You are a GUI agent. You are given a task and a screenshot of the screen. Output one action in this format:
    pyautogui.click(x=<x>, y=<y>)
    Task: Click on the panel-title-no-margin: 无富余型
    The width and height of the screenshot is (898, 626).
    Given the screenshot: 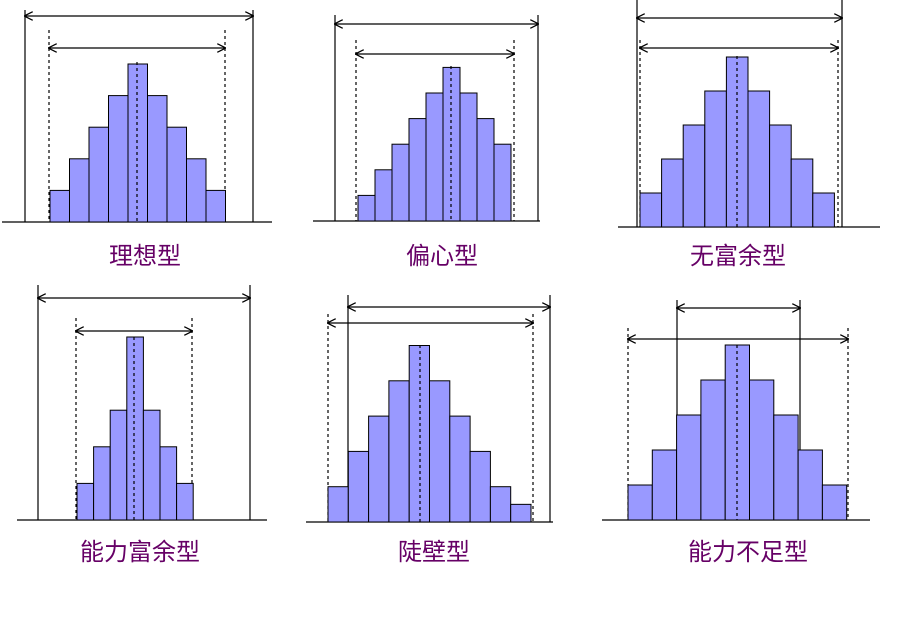 What is the action you would take?
    pyautogui.click(x=738, y=256)
    